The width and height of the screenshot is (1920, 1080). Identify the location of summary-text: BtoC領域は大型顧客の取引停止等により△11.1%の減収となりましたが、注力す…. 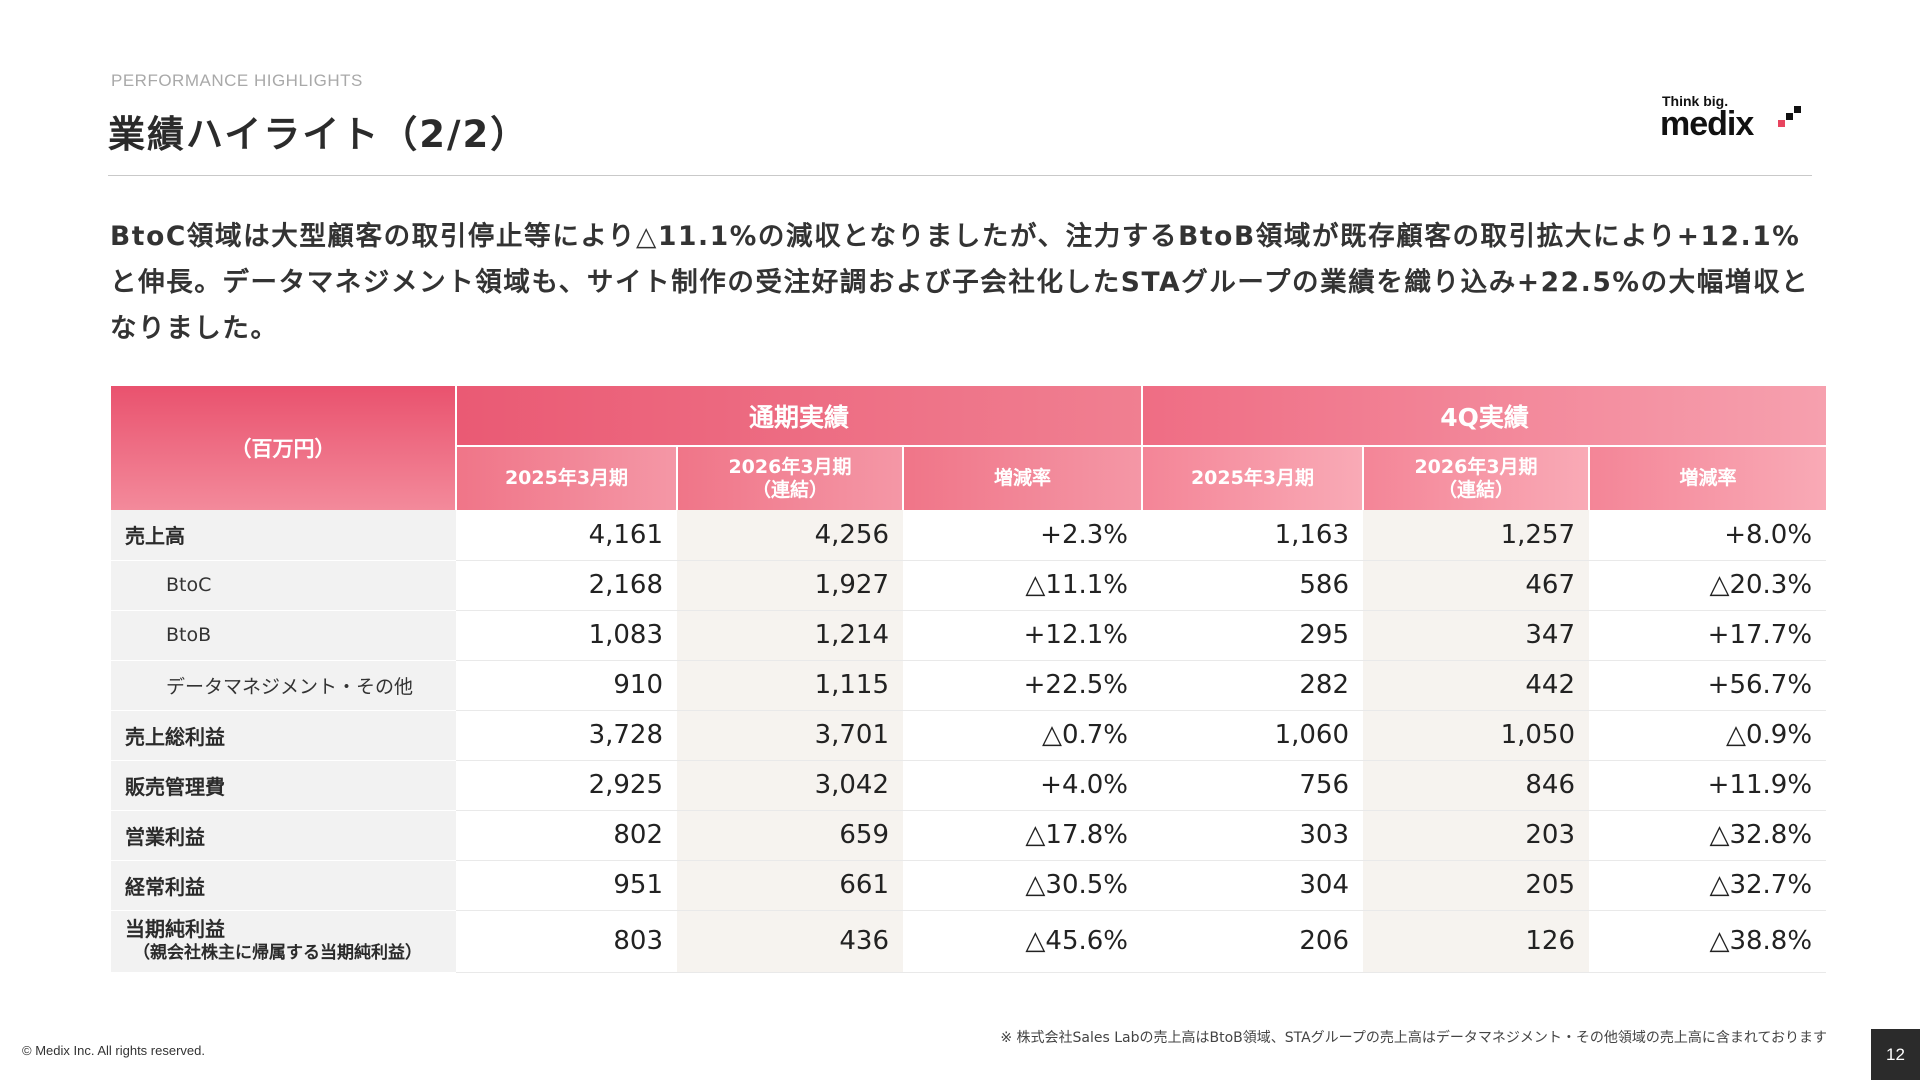
(960, 282).